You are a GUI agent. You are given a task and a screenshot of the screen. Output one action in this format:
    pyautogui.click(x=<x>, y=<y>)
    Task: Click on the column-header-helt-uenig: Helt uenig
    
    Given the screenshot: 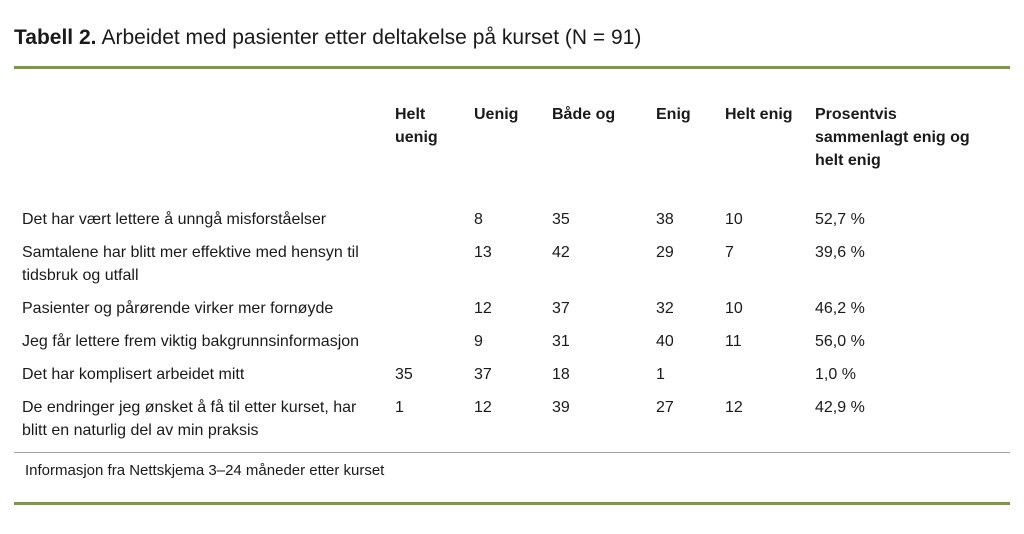 What is the action you would take?
    pyautogui.click(x=416, y=126)
    